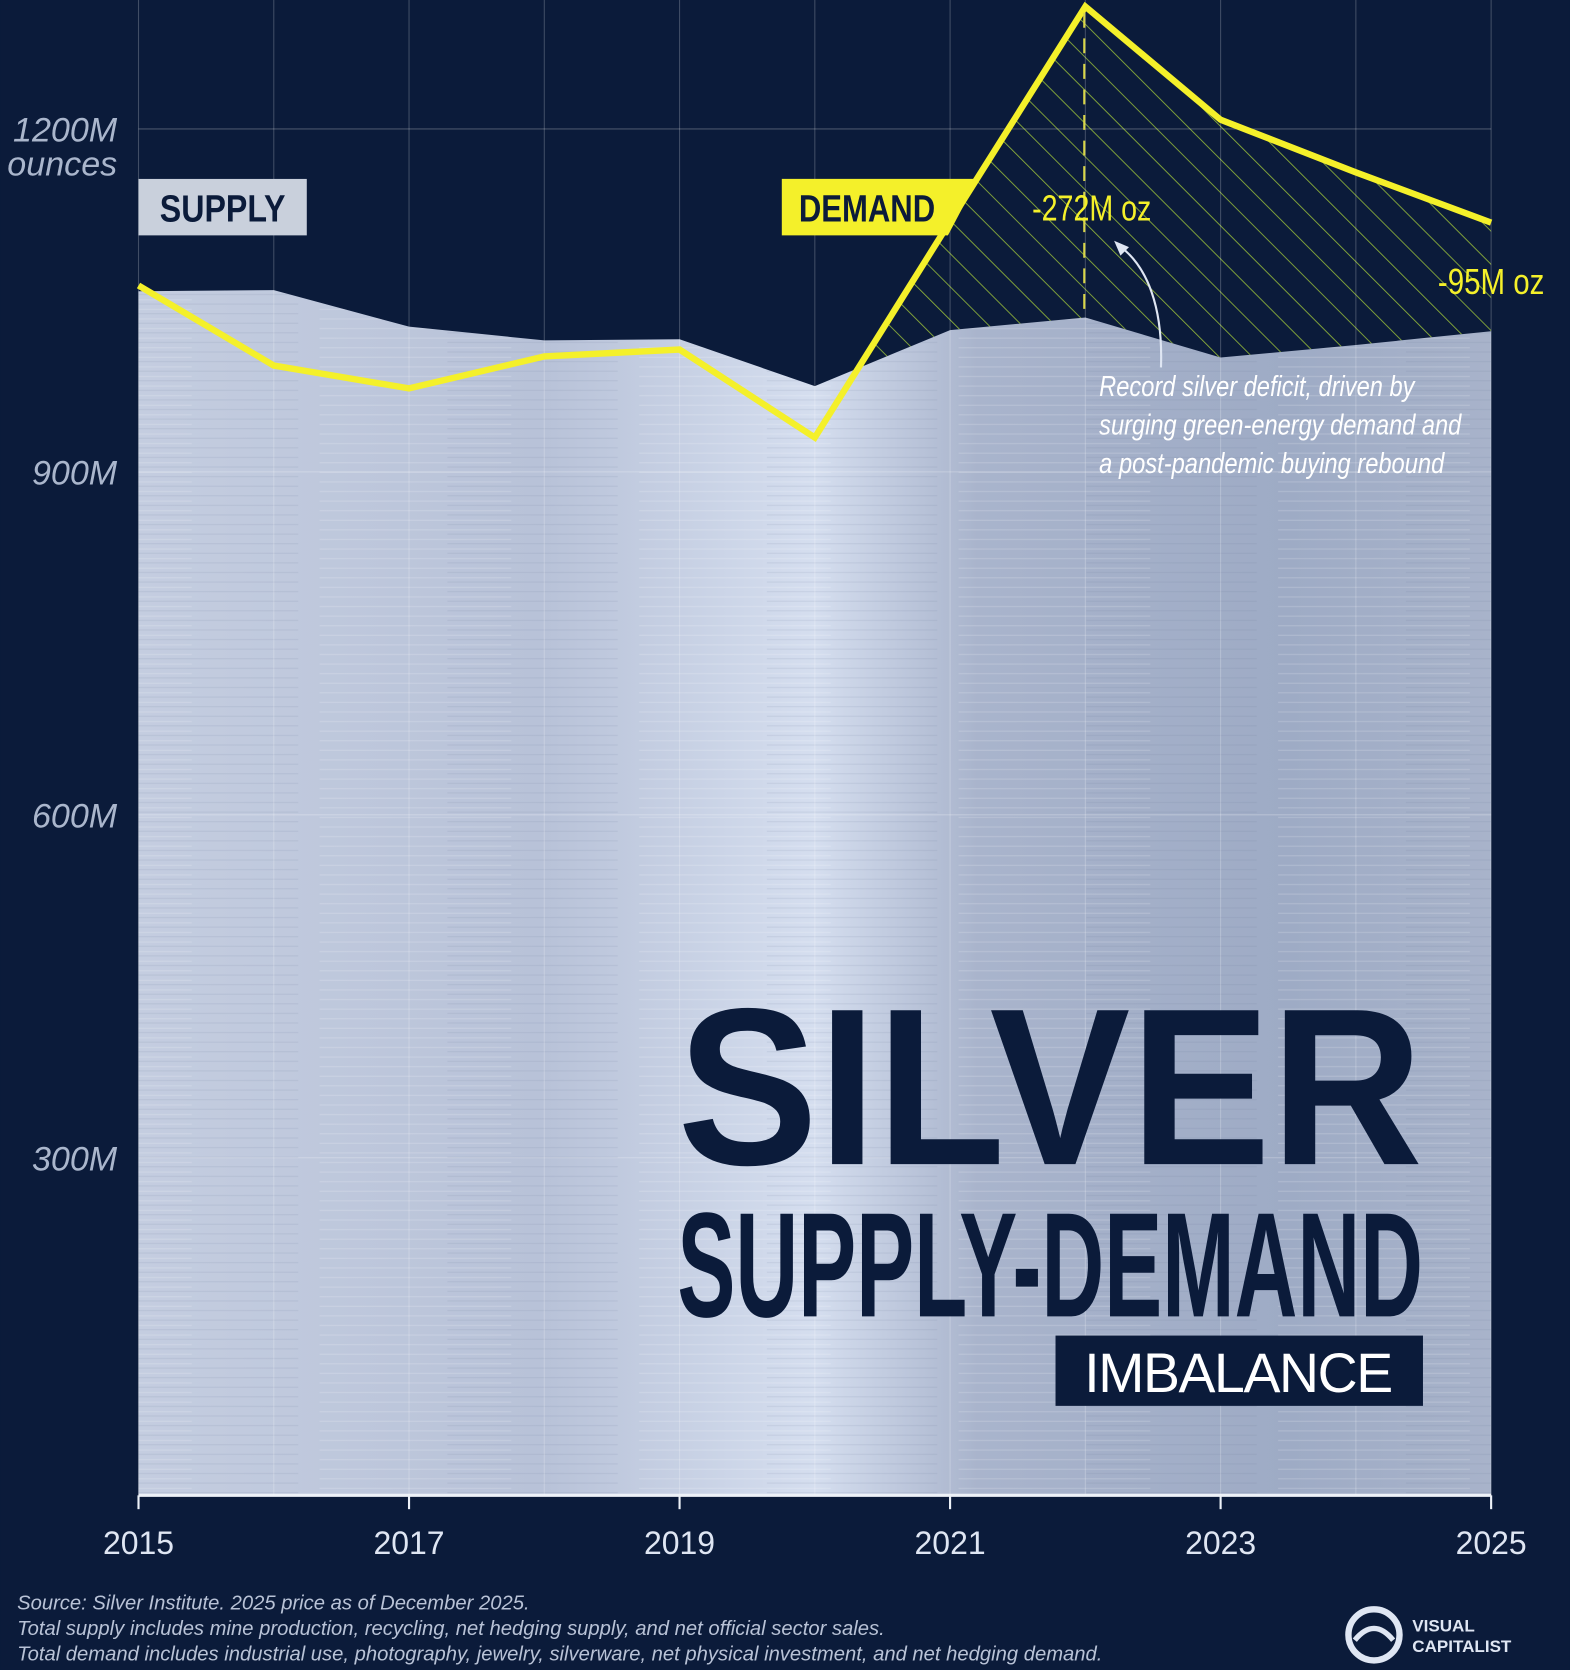 Image resolution: width=1570 pixels, height=1670 pixels. Describe the element at coordinates (1140, 306) in the screenshot. I see `annotation-arrow` at that location.